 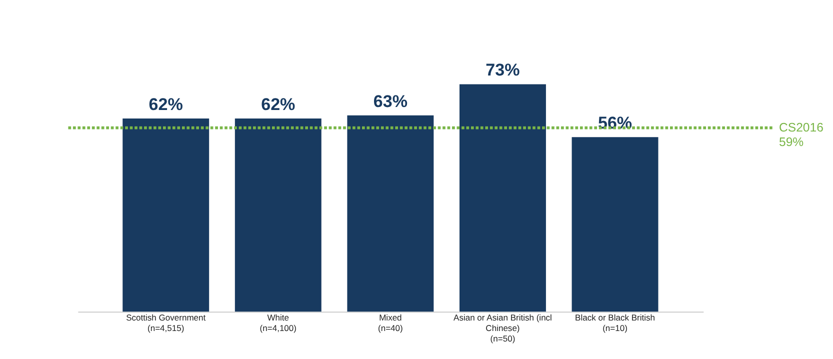 I want to click on ref-line-label: CS2016 59%, so click(x=801, y=134).